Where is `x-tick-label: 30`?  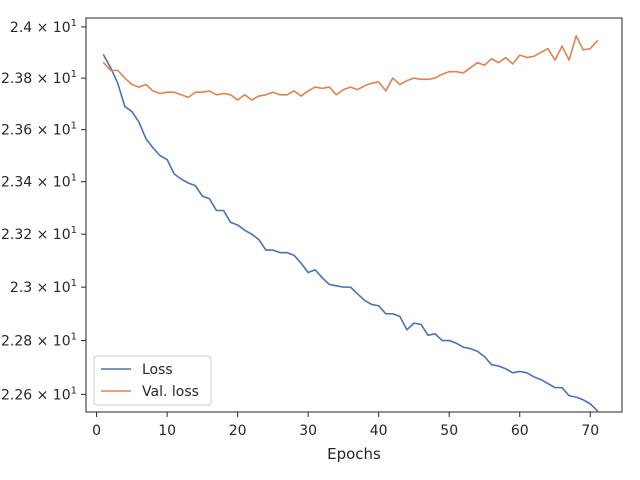 x-tick-label: 30 is located at coordinates (308, 431).